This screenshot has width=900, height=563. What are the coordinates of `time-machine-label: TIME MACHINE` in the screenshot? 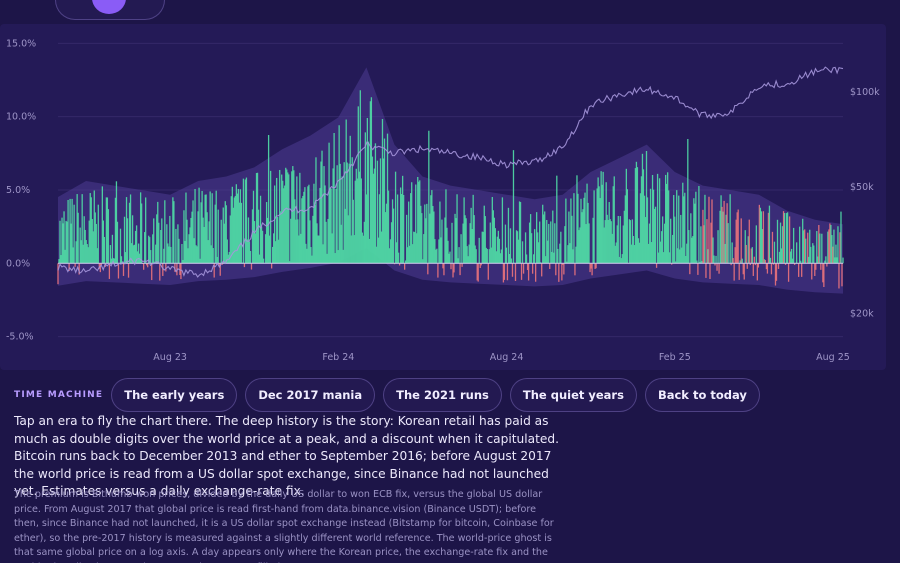 It's located at (59, 395).